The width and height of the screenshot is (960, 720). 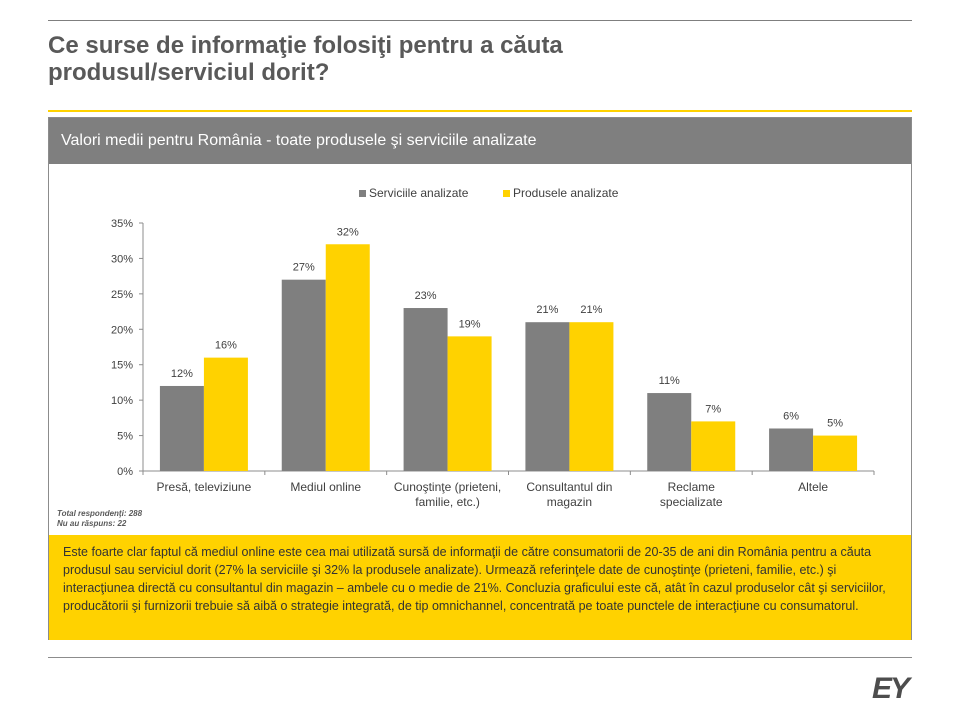 I want to click on legend-label: Produsele analizate, so click(x=566, y=193).